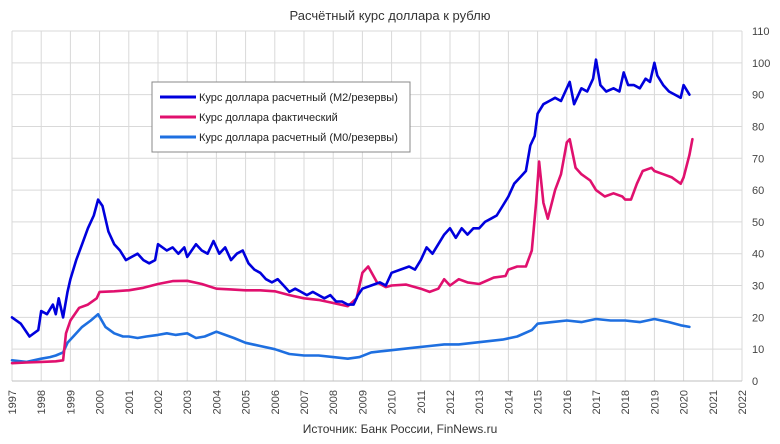 This screenshot has height=444, width=780. I want to click on x-tick-label: 1997, so click(13, 402).